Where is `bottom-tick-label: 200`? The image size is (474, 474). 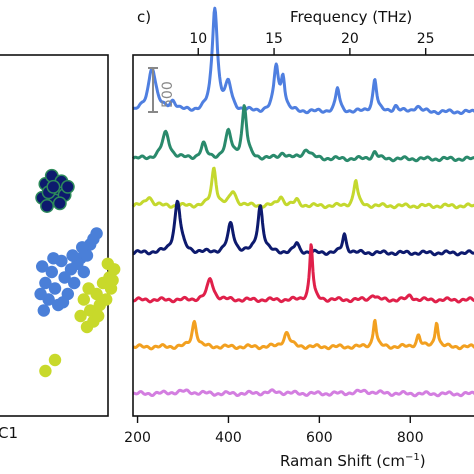
bottom-tick-label: 200 is located at coordinates (137, 438).